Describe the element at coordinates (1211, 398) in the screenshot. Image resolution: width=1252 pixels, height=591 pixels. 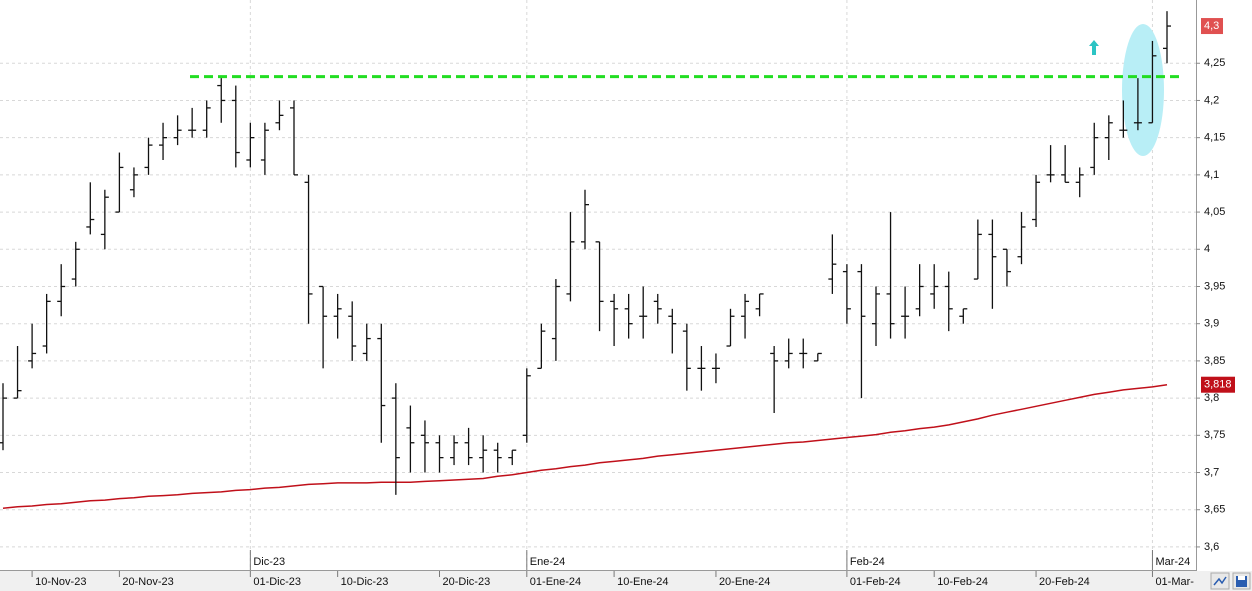
I see `y-tick-label: 3,8` at that location.